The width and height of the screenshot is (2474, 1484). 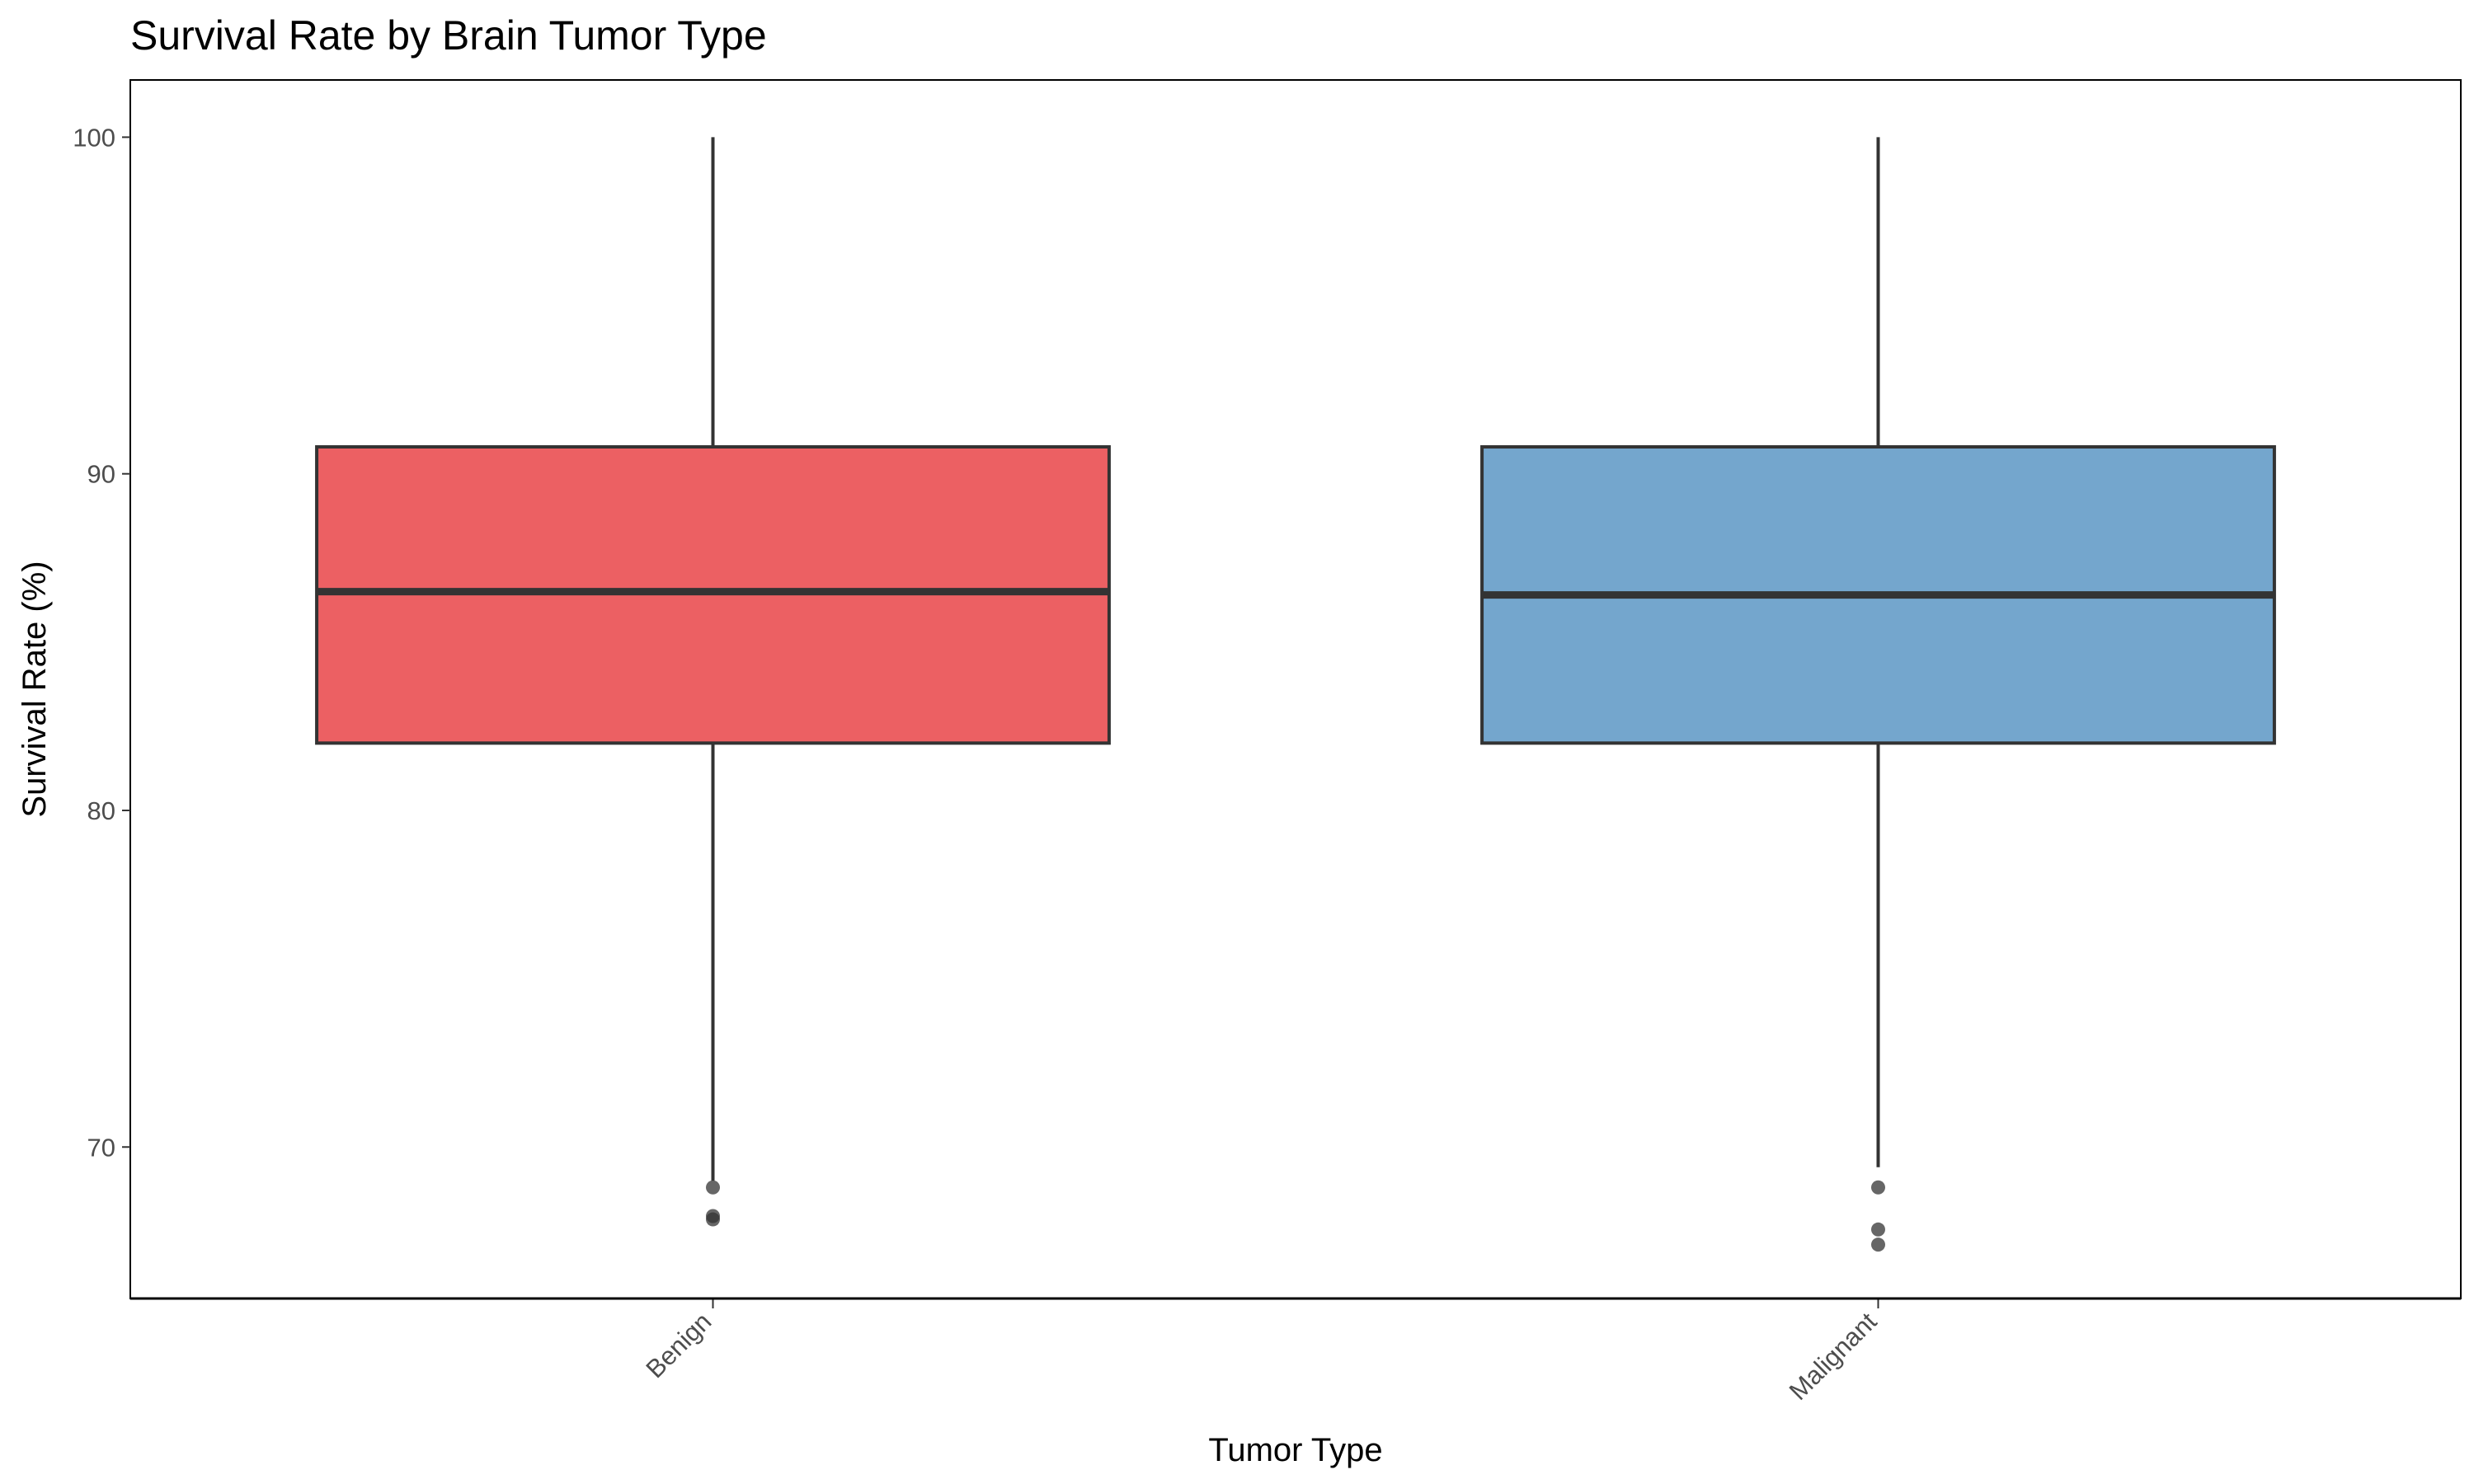 I want to click on chart-title: Survival Rate by Brain Tumor Type, so click(x=448, y=35).